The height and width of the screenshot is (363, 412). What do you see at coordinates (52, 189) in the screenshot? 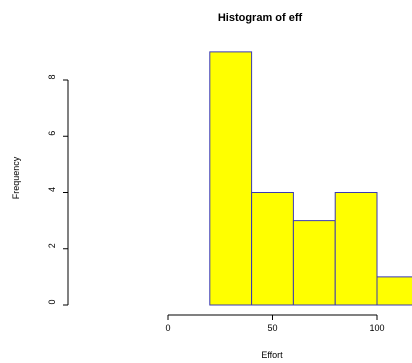
I see `y-tick-label: 4` at bounding box center [52, 189].